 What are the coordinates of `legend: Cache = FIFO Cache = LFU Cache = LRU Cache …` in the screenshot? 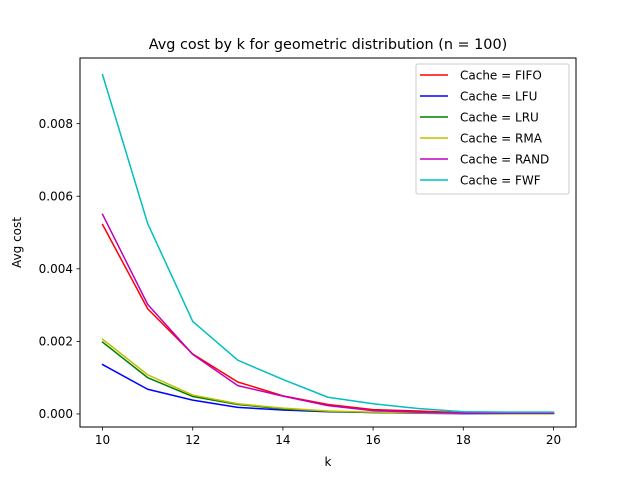 It's located at (492, 129).